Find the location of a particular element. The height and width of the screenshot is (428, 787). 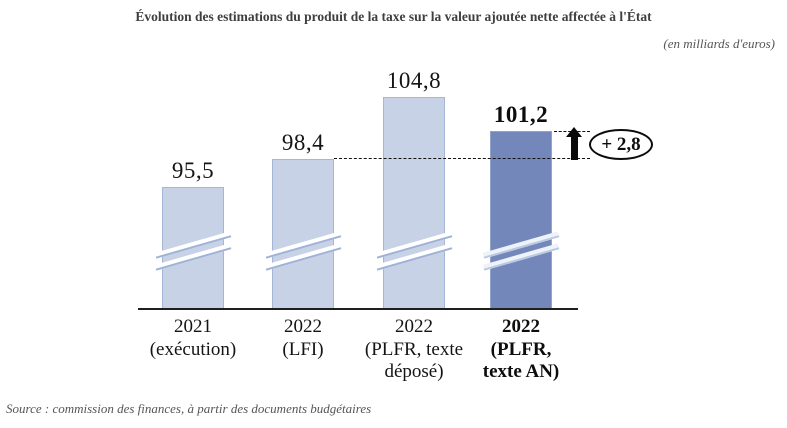

bar-value-label: 98,4 is located at coordinates (303, 142).